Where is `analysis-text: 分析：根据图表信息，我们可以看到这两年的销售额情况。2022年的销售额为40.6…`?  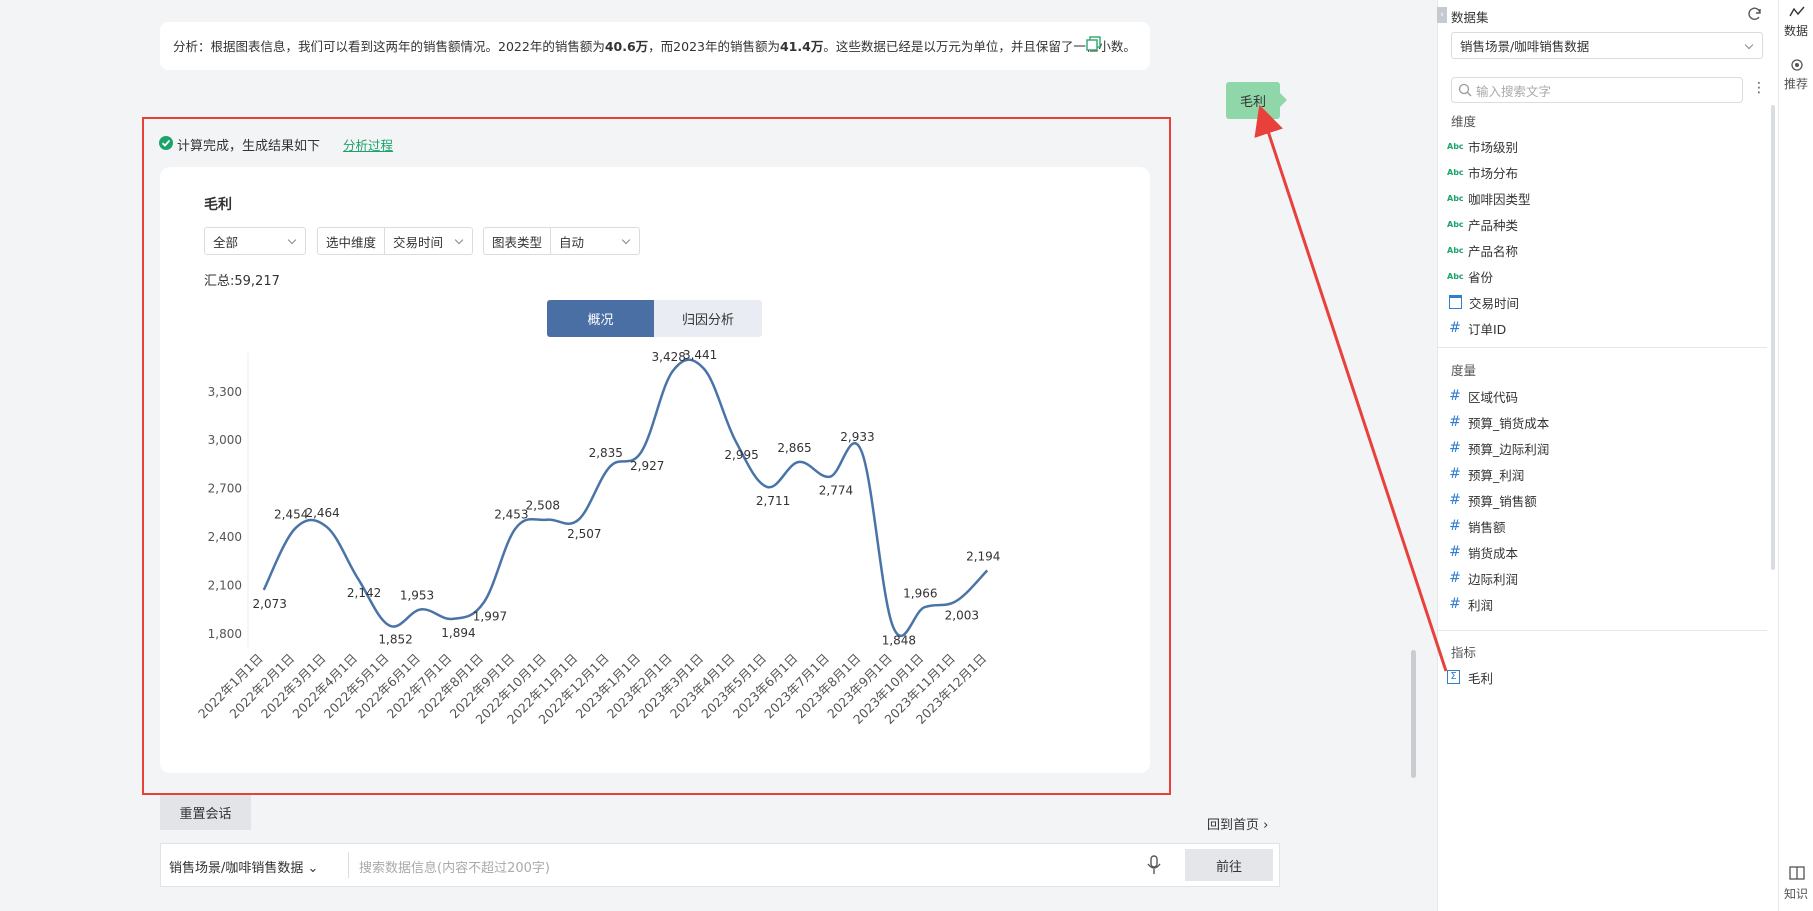
analysis-text: 分析：根据图表信息，我们可以看到这两年的销售额情况。2022年的销售额为40.6… is located at coordinates (654, 45).